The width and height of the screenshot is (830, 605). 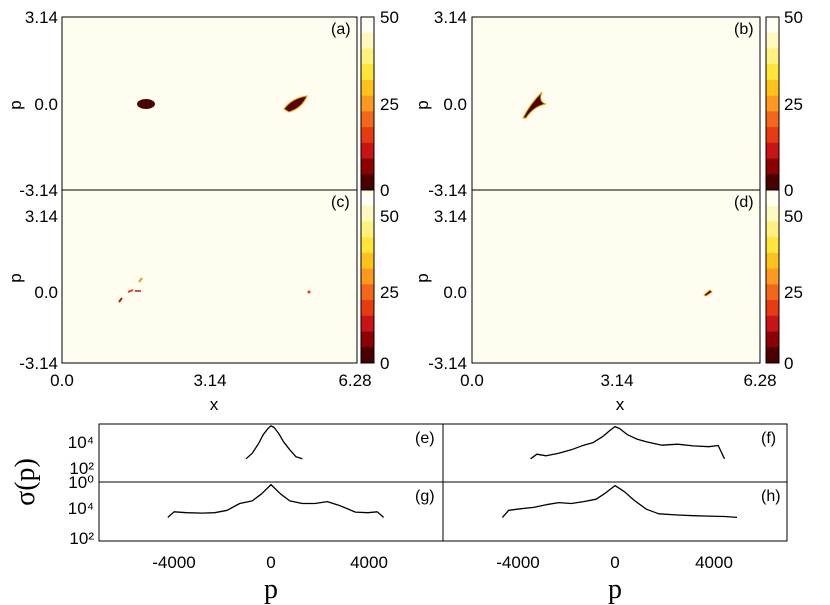 I want to click on panel-d-mark, so click(x=708, y=293).